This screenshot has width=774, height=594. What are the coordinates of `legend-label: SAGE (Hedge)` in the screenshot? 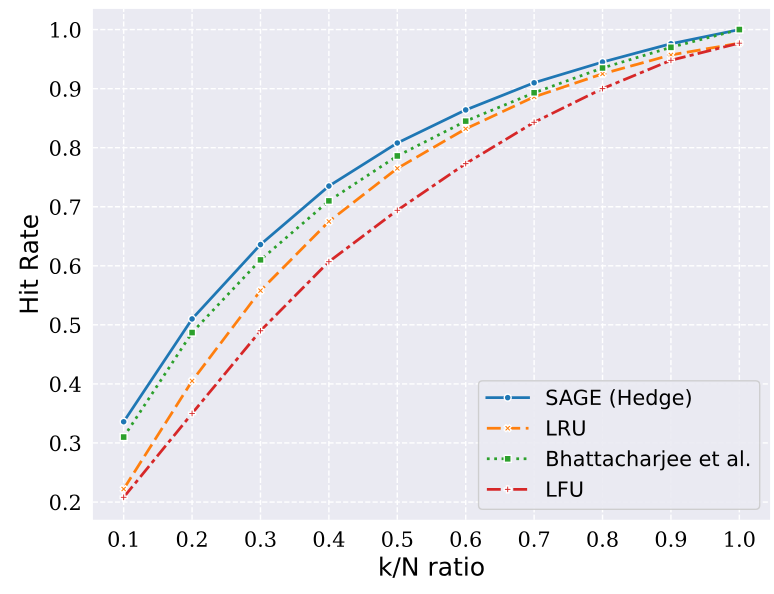 It's located at (618, 399).